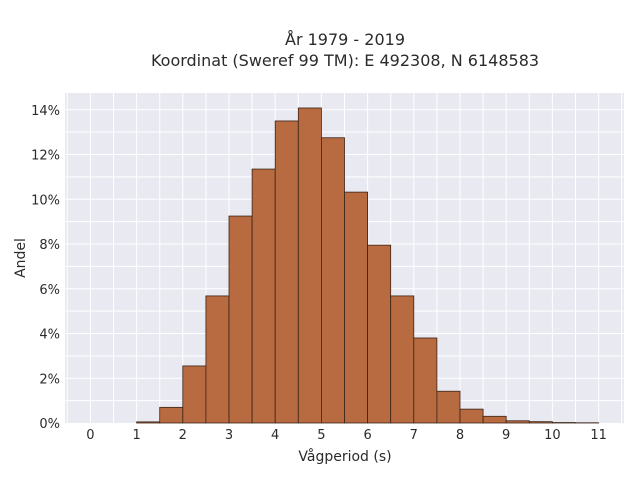 This screenshot has width=640, height=480. I want to click on x-tick-label: 1, so click(136, 435).